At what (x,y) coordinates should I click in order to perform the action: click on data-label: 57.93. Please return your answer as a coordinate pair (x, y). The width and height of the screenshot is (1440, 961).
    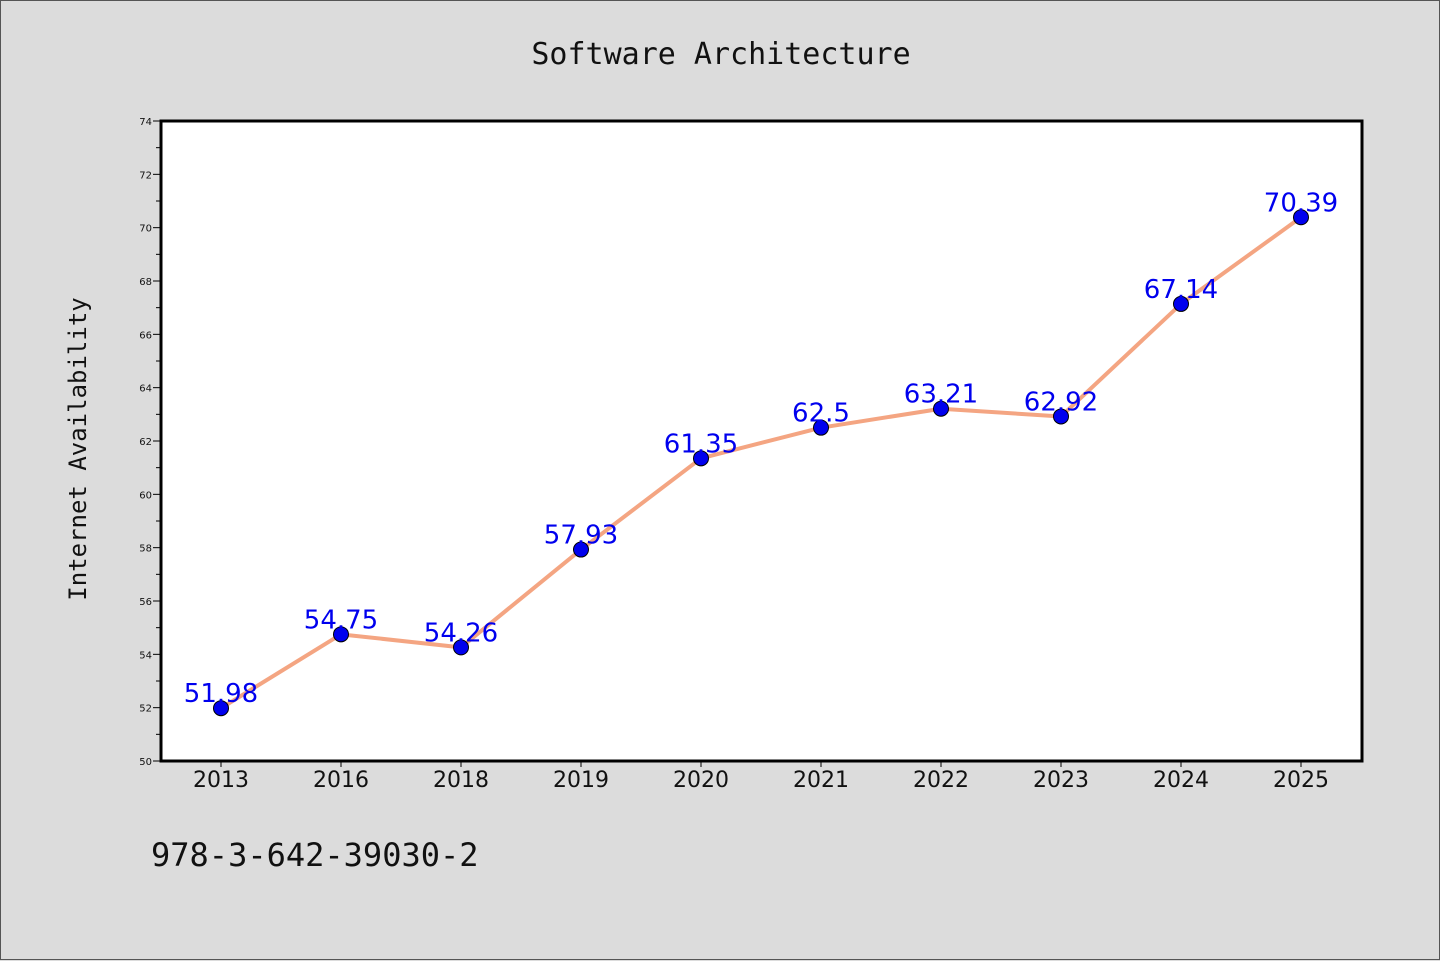
    Looking at the image, I should click on (581, 536).